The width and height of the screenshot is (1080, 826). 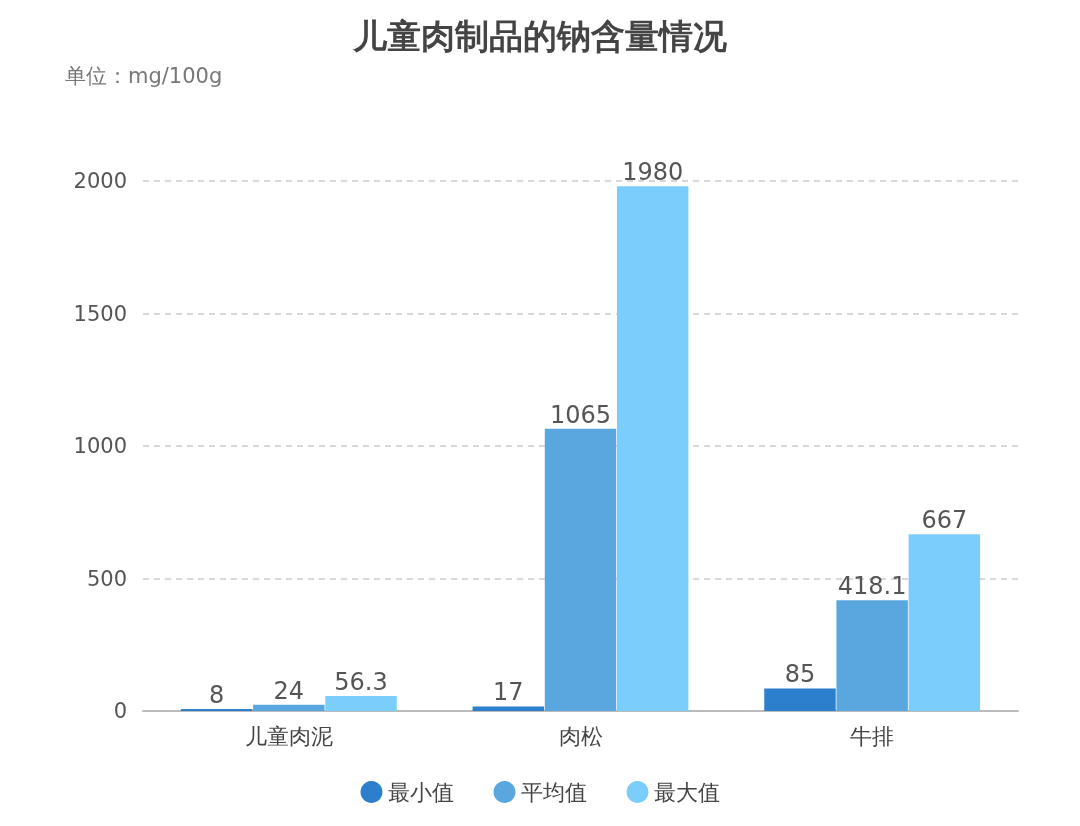 I want to click on legend-label: 最小值, so click(x=420, y=792).